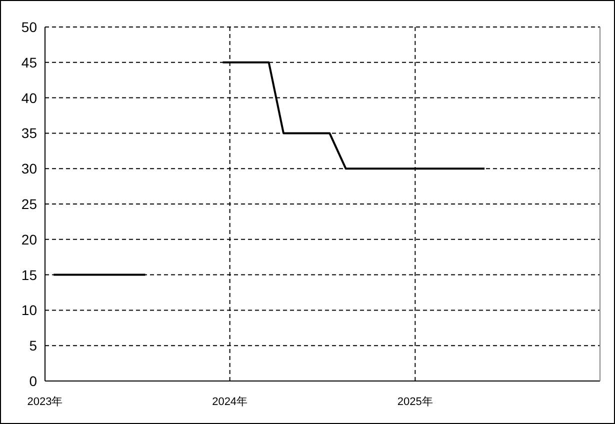  I want to click on y-tick-label: 30, so click(29, 168).